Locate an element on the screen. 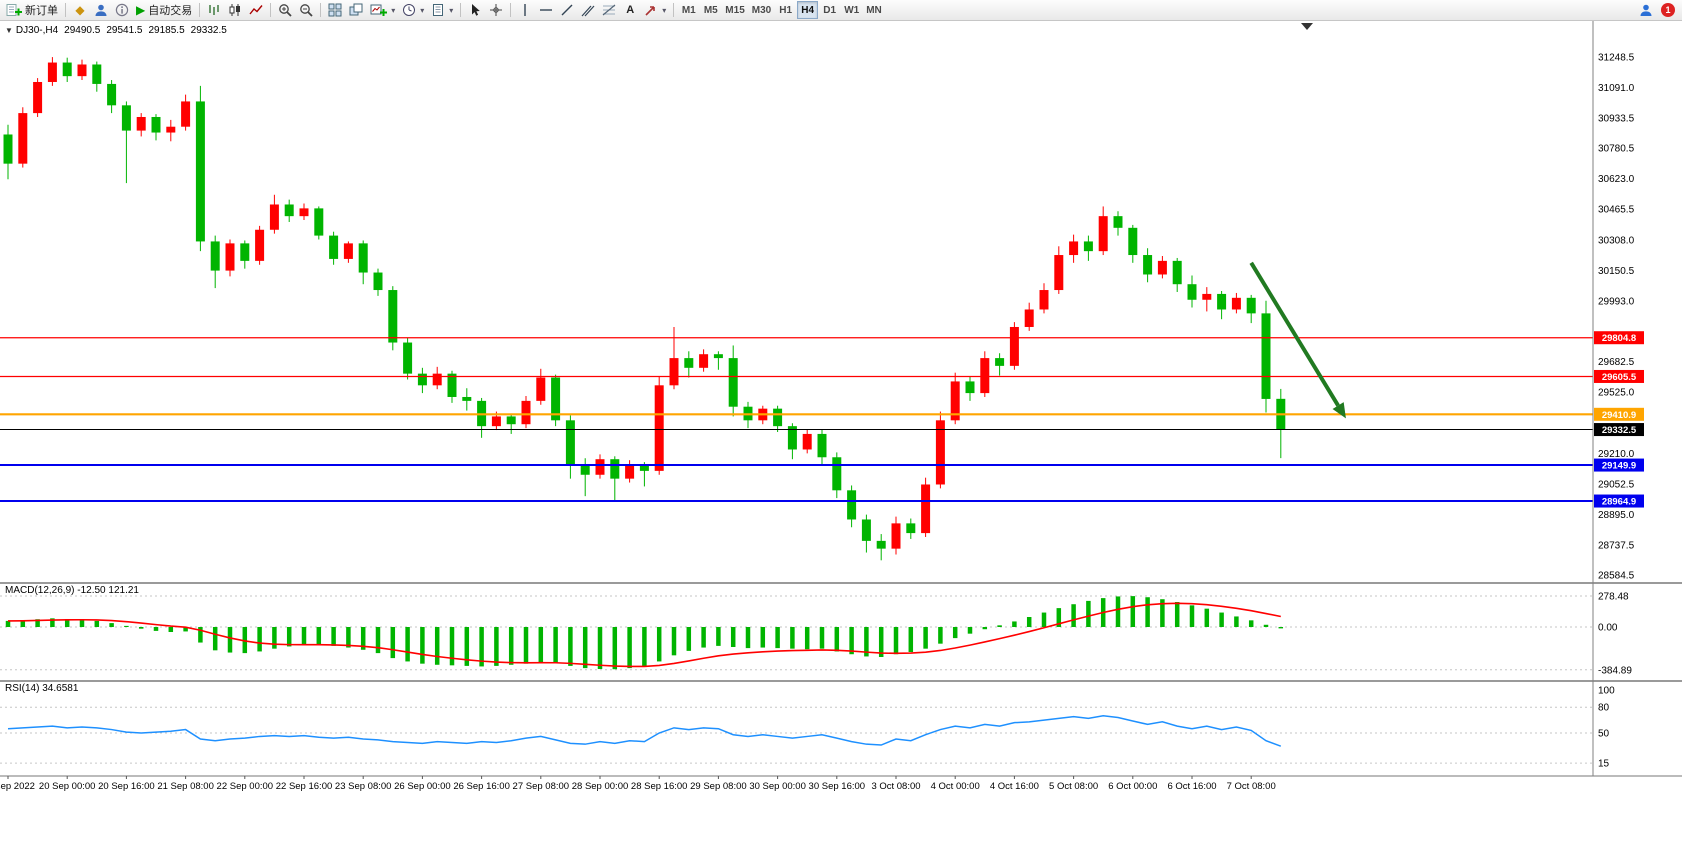  macd-scale-label: -384.89 is located at coordinates (1615, 670).